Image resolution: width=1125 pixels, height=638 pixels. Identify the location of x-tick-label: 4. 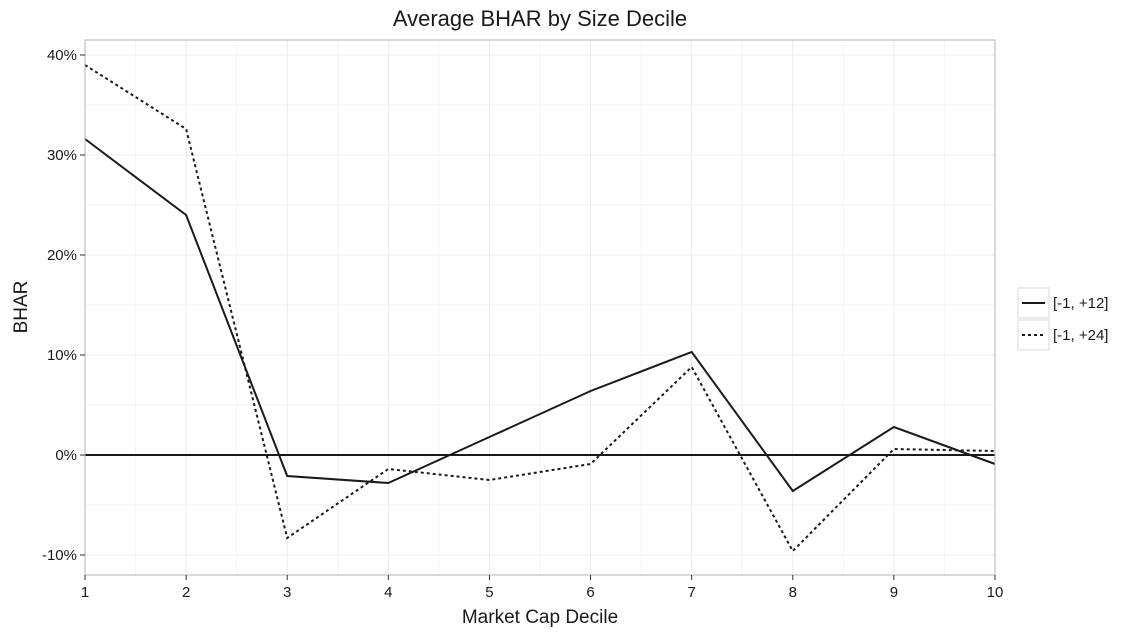
(388, 592).